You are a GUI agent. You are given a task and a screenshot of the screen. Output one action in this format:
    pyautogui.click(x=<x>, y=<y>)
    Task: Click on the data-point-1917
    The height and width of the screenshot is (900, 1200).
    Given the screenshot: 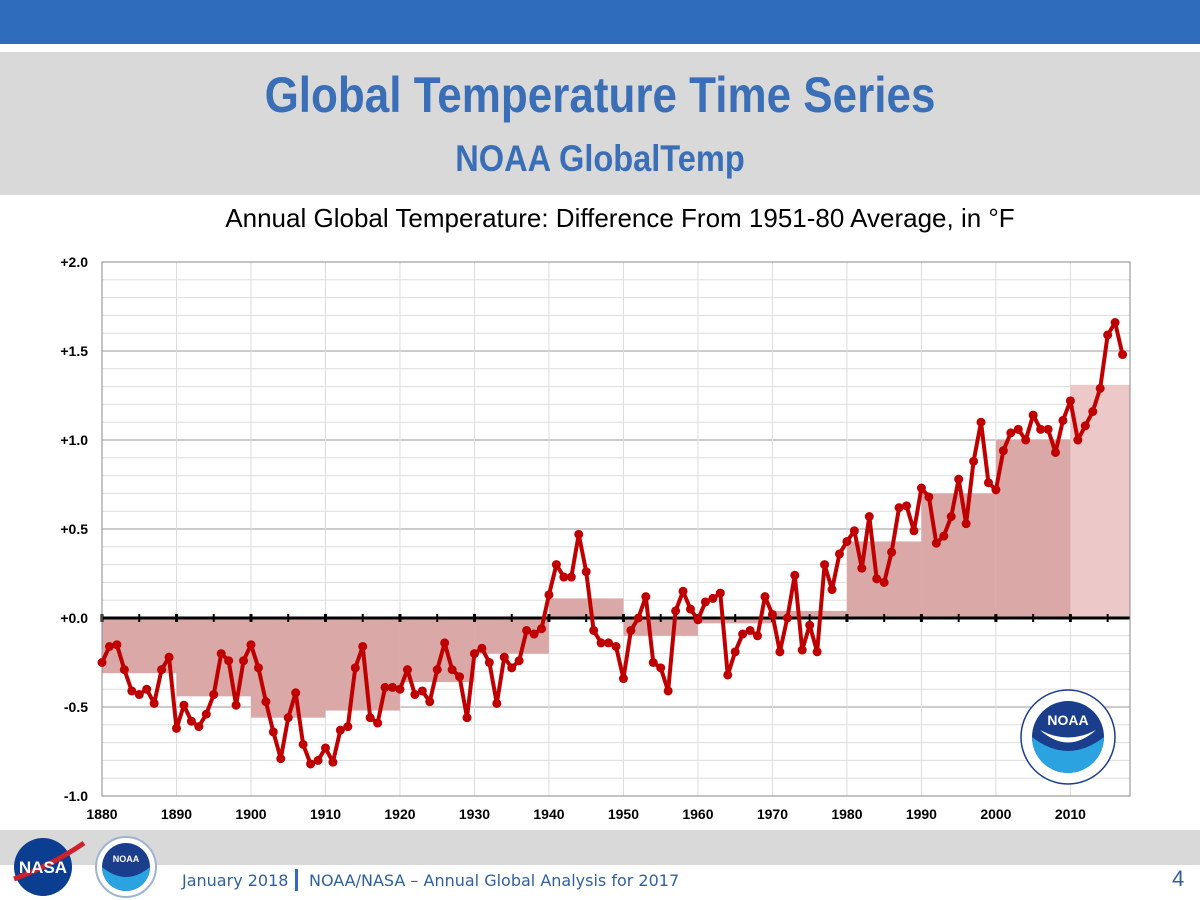 What is the action you would take?
    pyautogui.click(x=378, y=723)
    